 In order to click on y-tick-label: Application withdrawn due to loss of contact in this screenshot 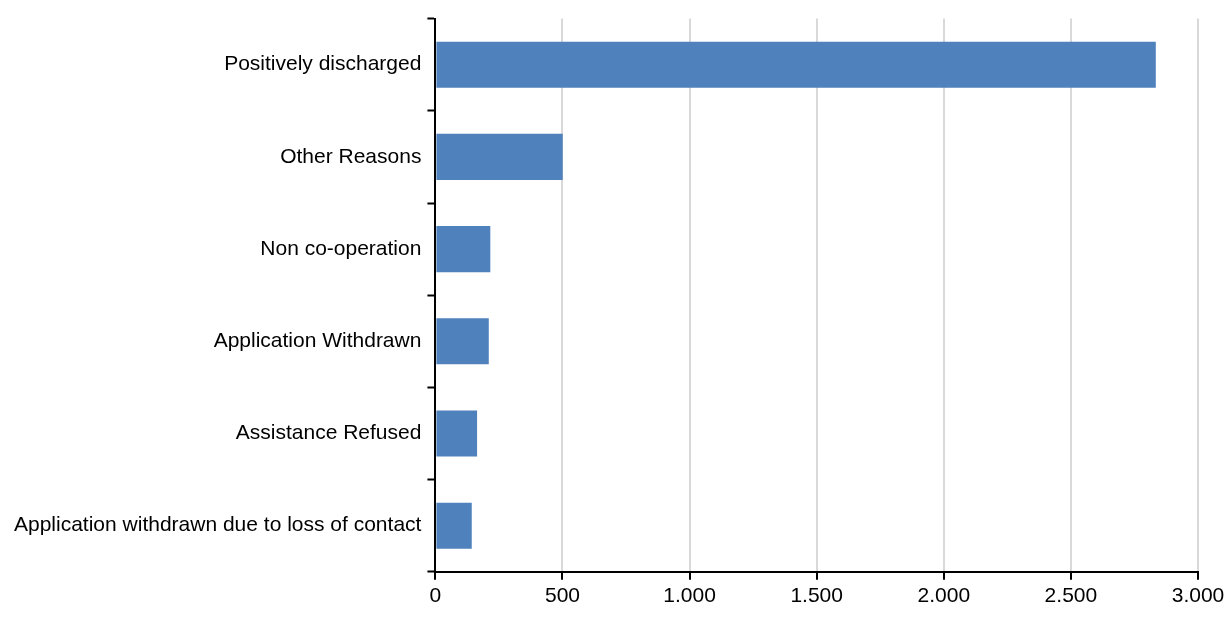, I will do `click(217, 524)`.